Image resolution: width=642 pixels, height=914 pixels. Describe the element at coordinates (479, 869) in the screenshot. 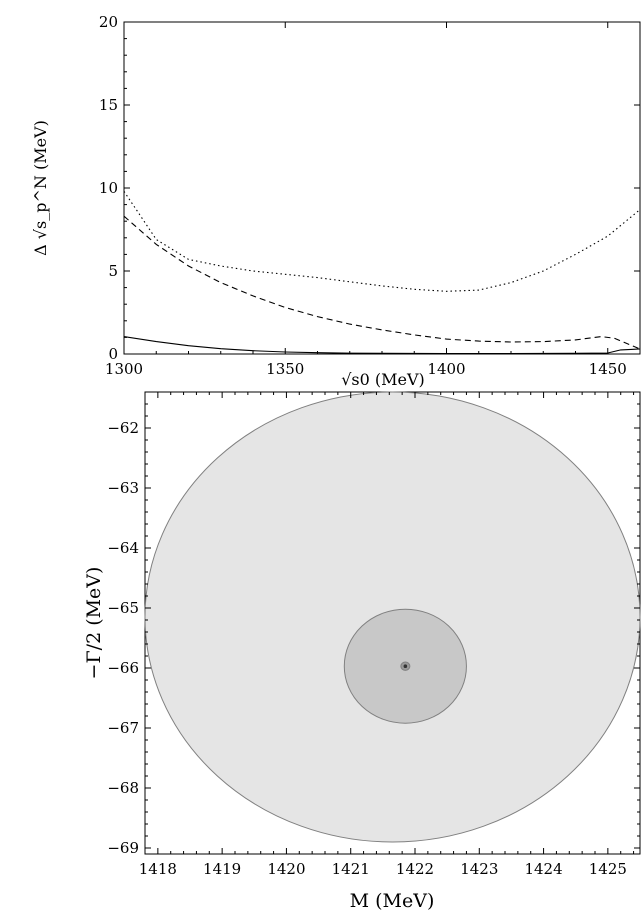

I see `x-tick-label: 1423` at that location.